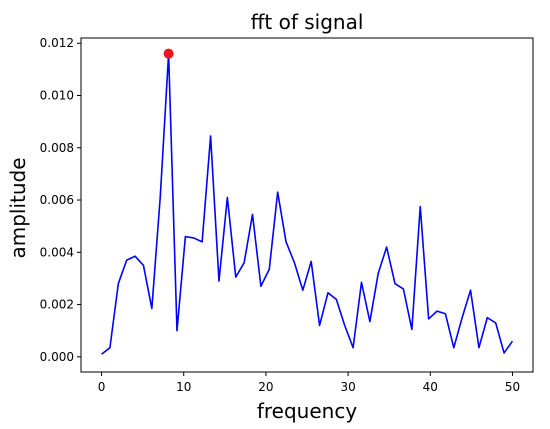 This screenshot has width=550, height=429. I want to click on y-axis: 0.000 0.002 0.004 0.006 0.008 0.010 0.012, so click(60, 200).